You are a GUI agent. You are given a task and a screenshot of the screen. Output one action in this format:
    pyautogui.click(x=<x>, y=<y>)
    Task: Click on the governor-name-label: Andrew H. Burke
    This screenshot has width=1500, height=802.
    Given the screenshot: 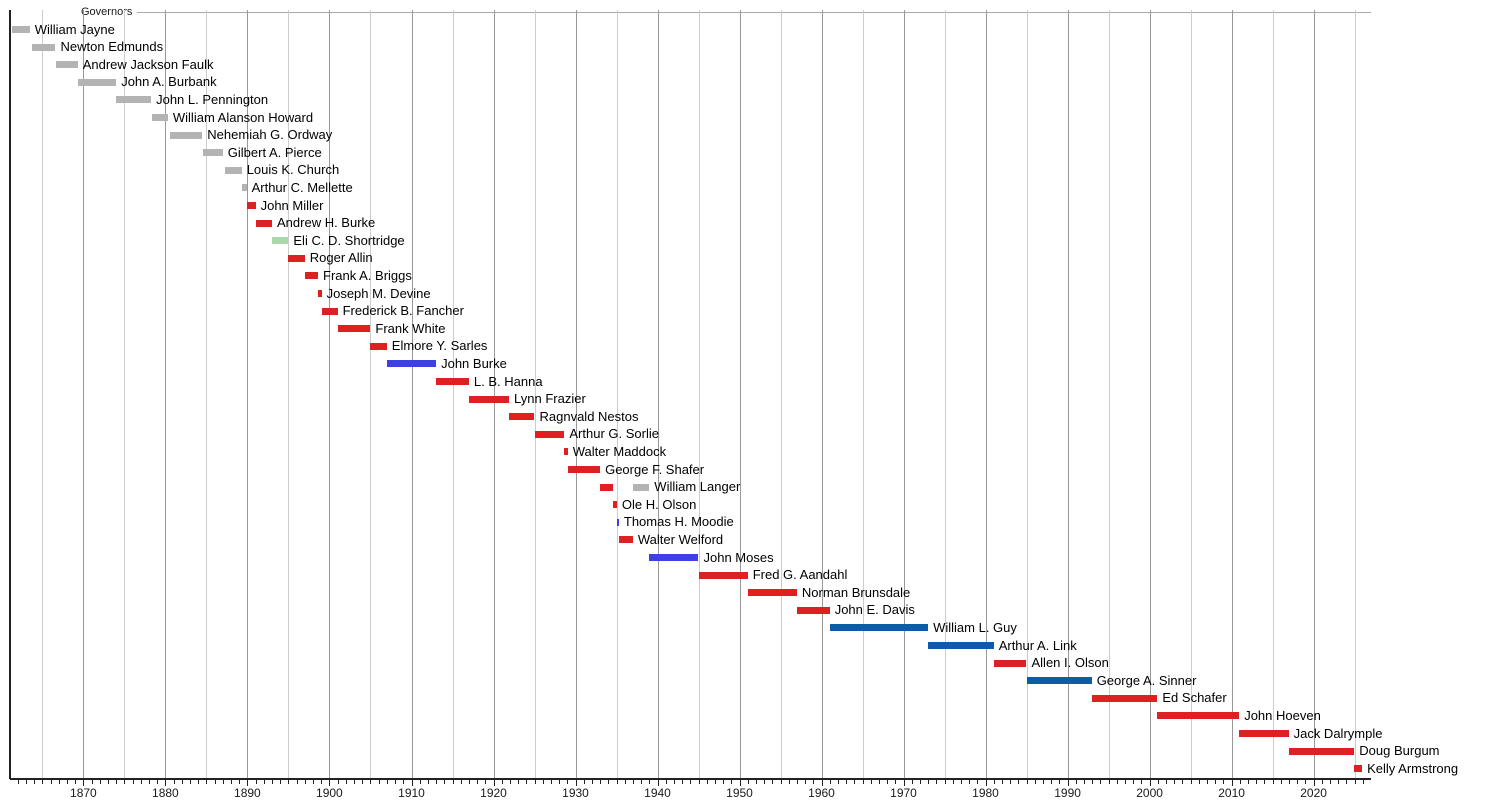 What is the action you would take?
    pyautogui.click(x=326, y=223)
    